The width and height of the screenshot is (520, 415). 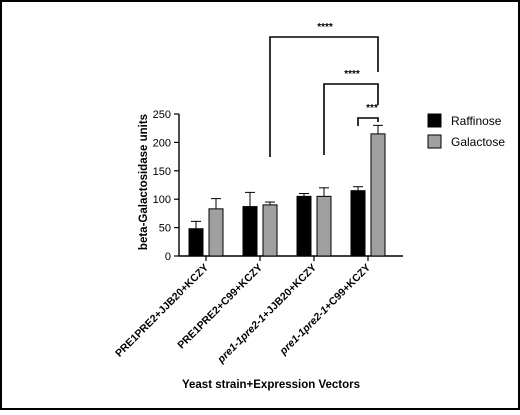 What do you see at coordinates (162, 172) in the screenshot?
I see `y-tick-label: 150` at bounding box center [162, 172].